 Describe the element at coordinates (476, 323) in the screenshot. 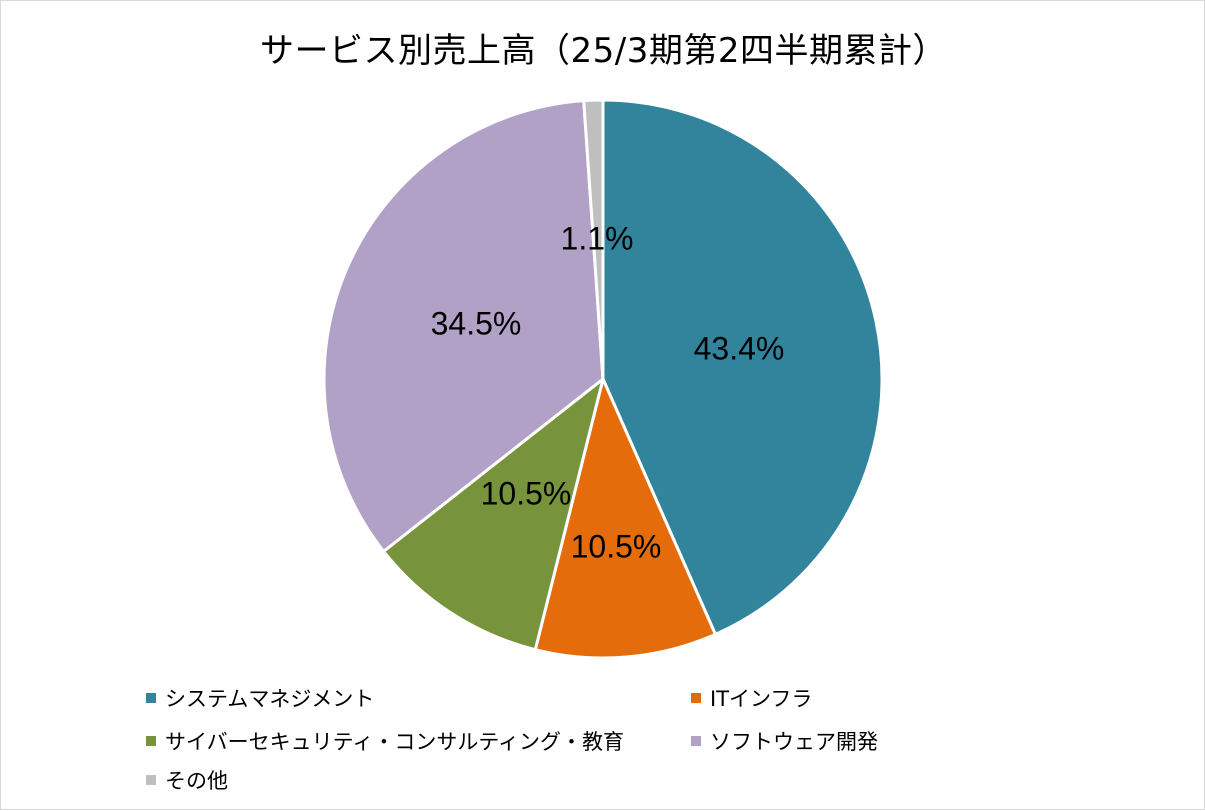

I see `data-label: 34.5%` at that location.